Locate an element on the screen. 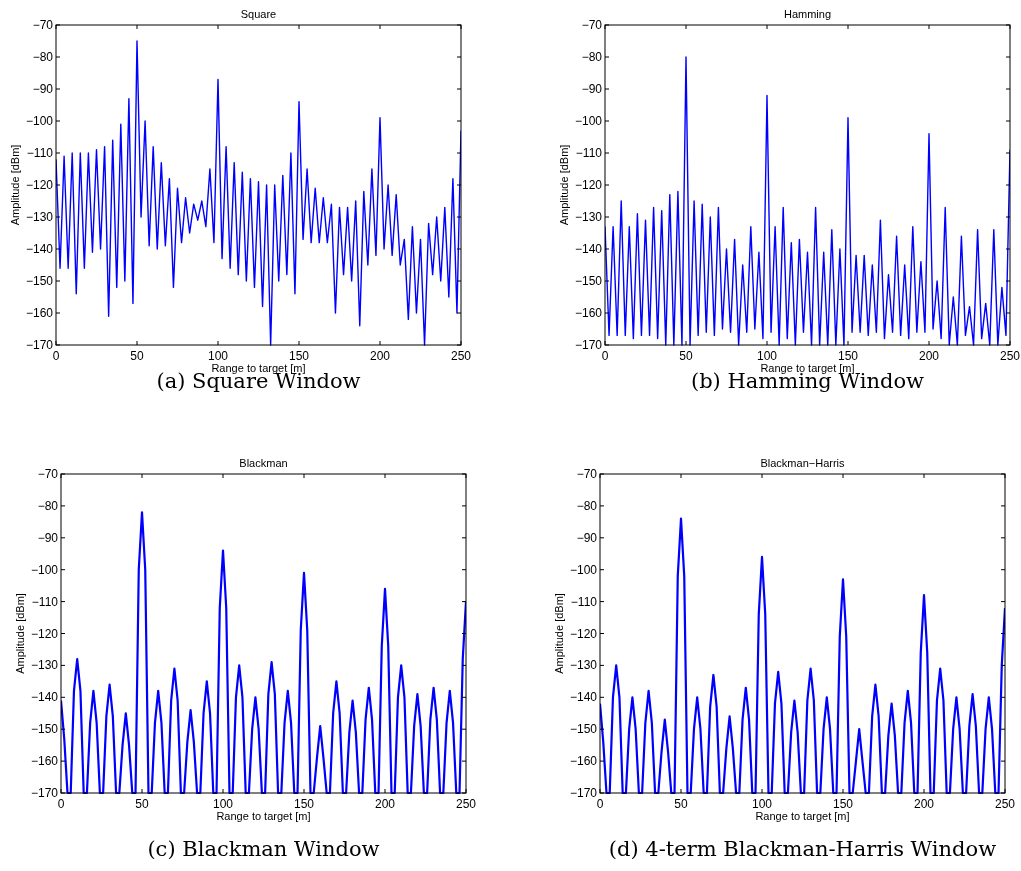 The image size is (1021, 871). chart-title: Blackman−Harris is located at coordinates (803, 463).